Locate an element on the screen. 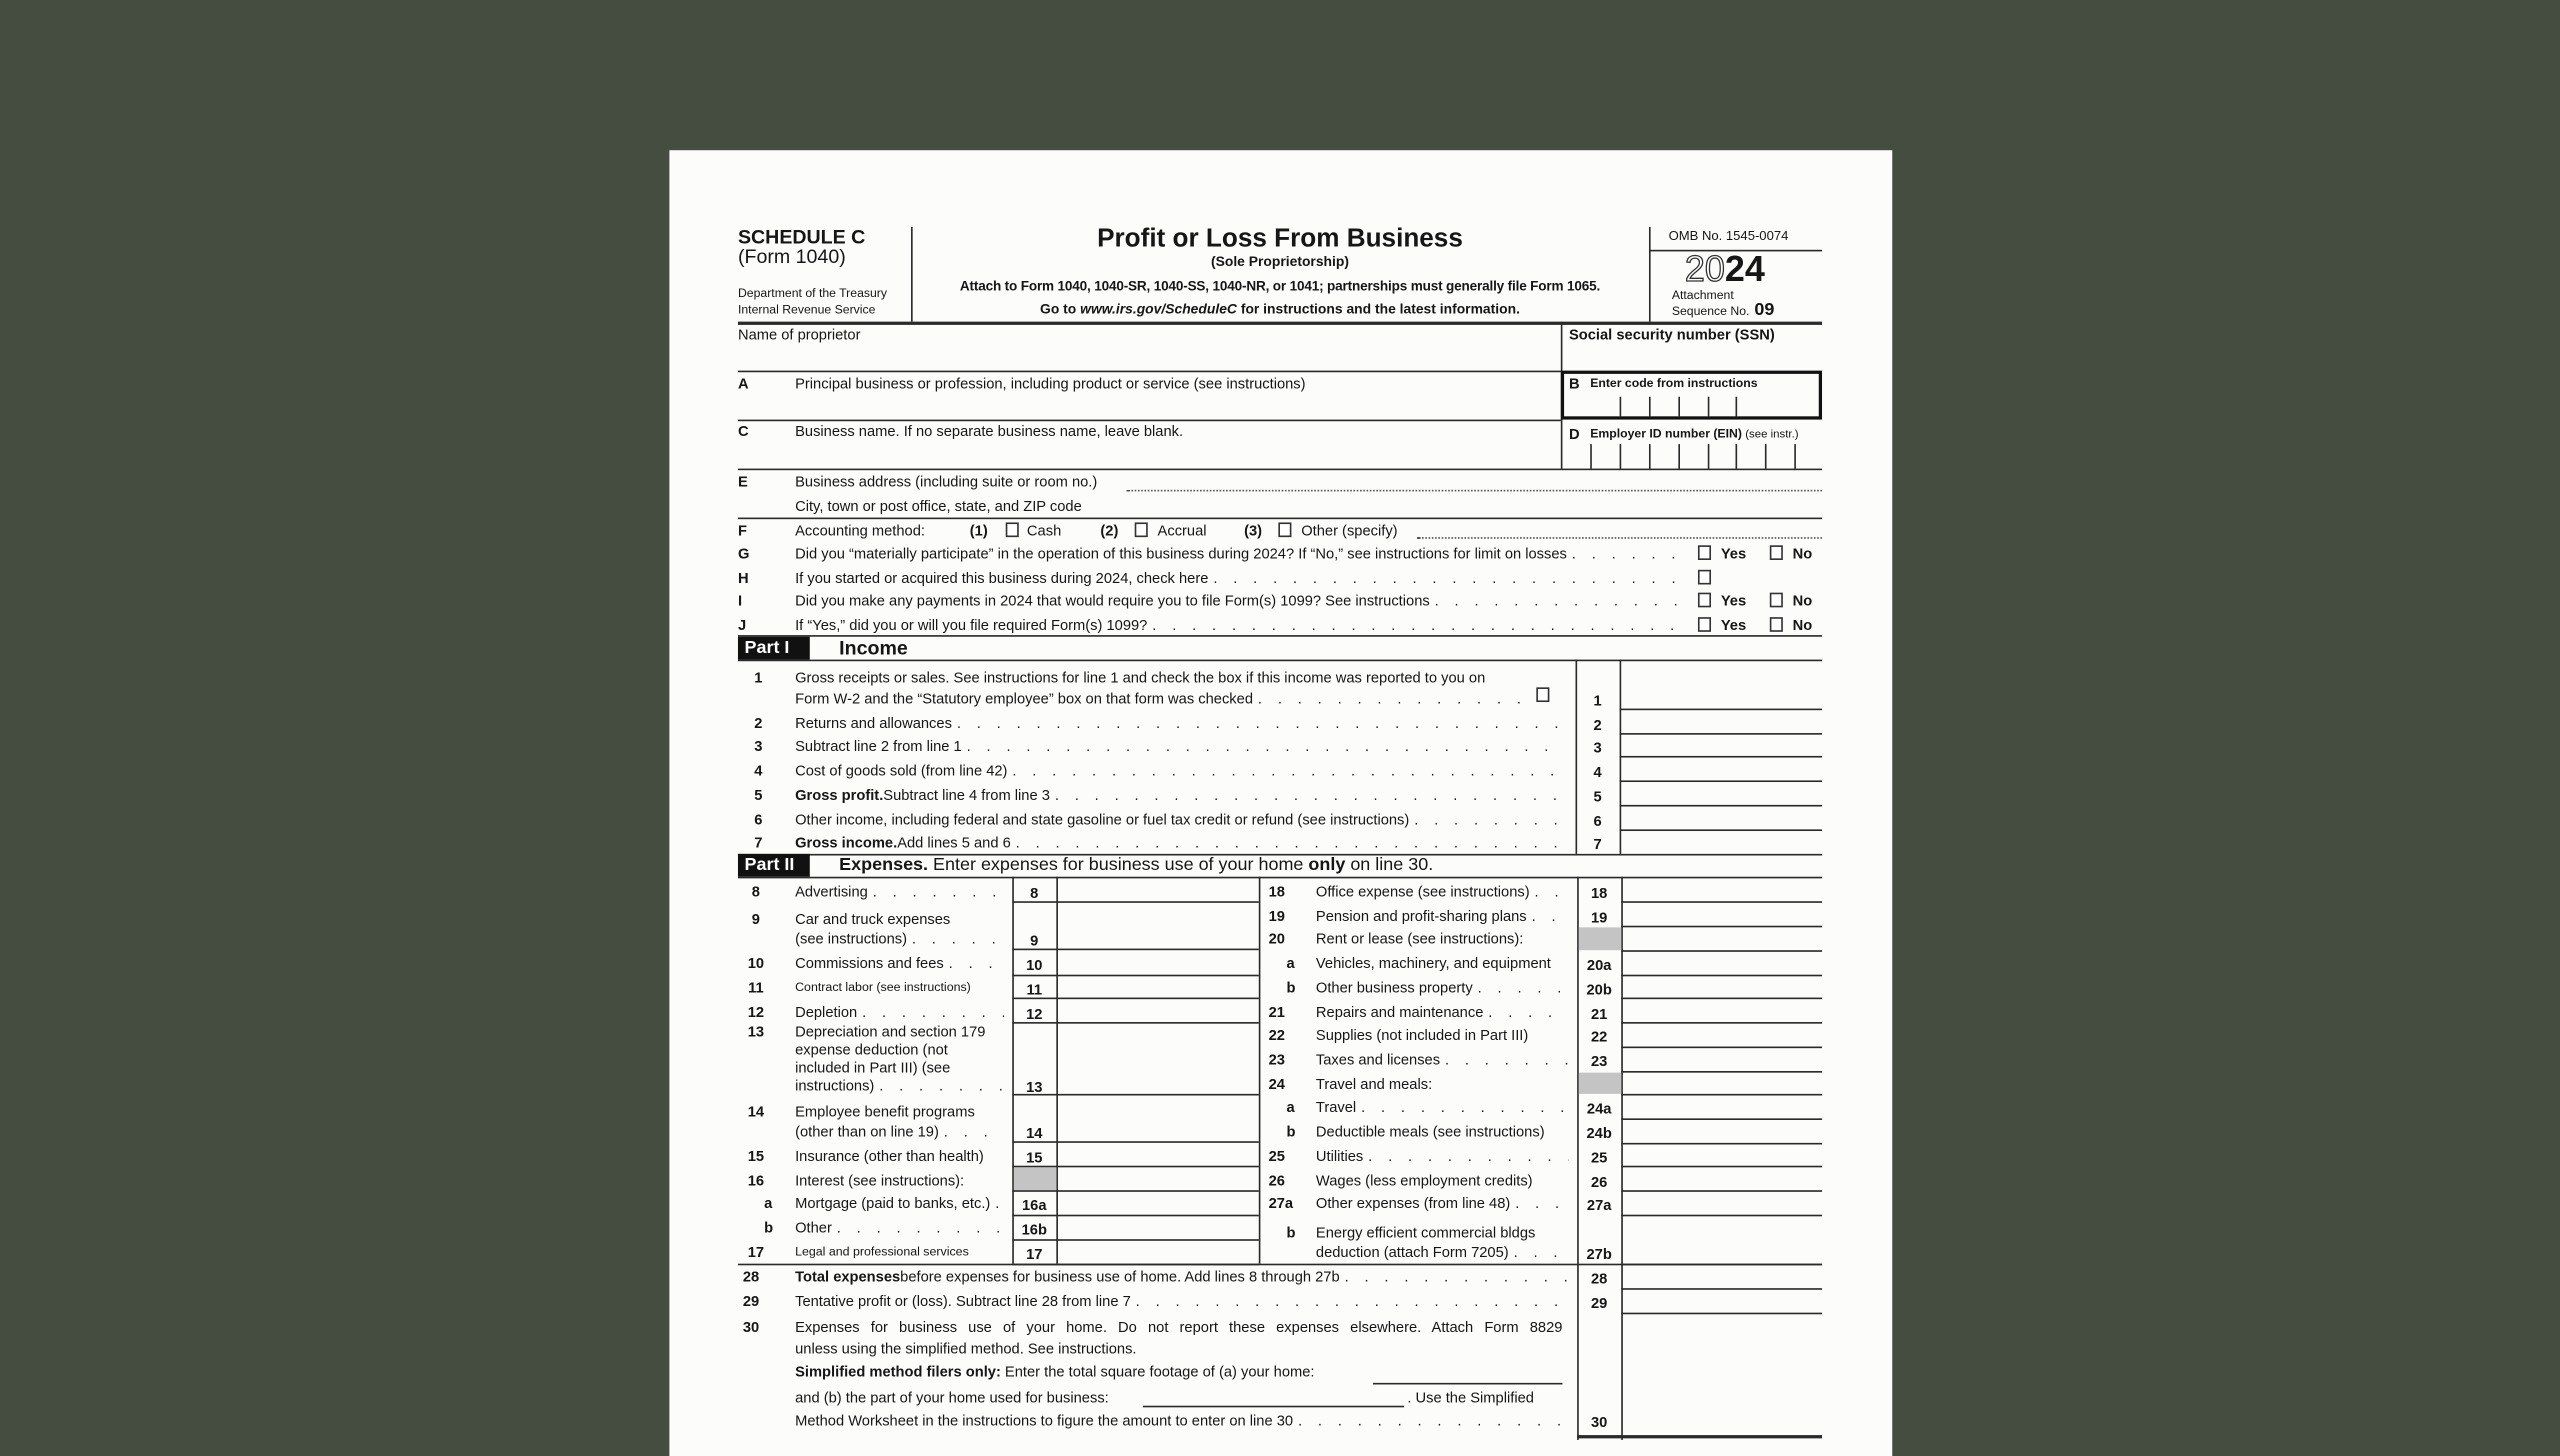 This screenshot has height=1456, width=2560. business-code-box is located at coordinates (1691, 395).